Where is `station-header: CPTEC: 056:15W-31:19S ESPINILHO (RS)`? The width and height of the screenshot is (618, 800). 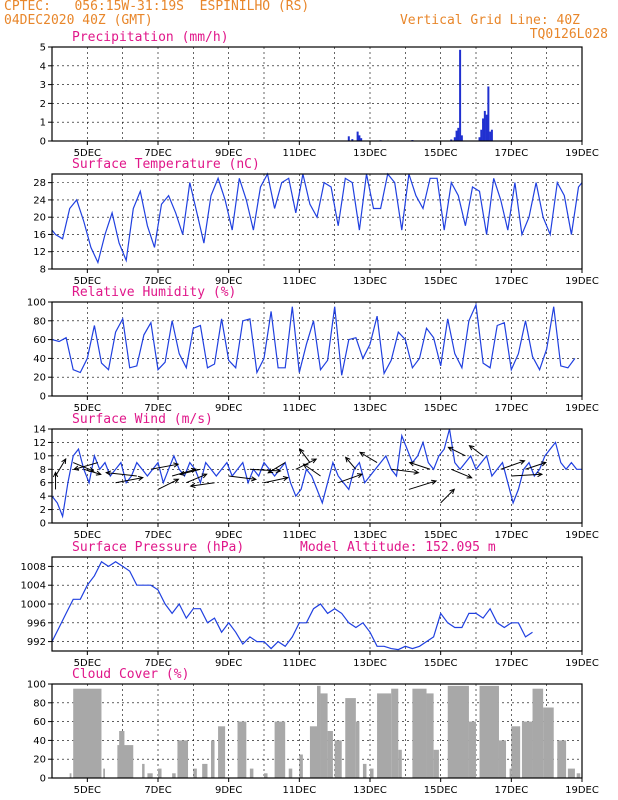 station-header: CPTEC: 056:15W-31:19S ESPINILHO (RS) is located at coordinates (157, 7).